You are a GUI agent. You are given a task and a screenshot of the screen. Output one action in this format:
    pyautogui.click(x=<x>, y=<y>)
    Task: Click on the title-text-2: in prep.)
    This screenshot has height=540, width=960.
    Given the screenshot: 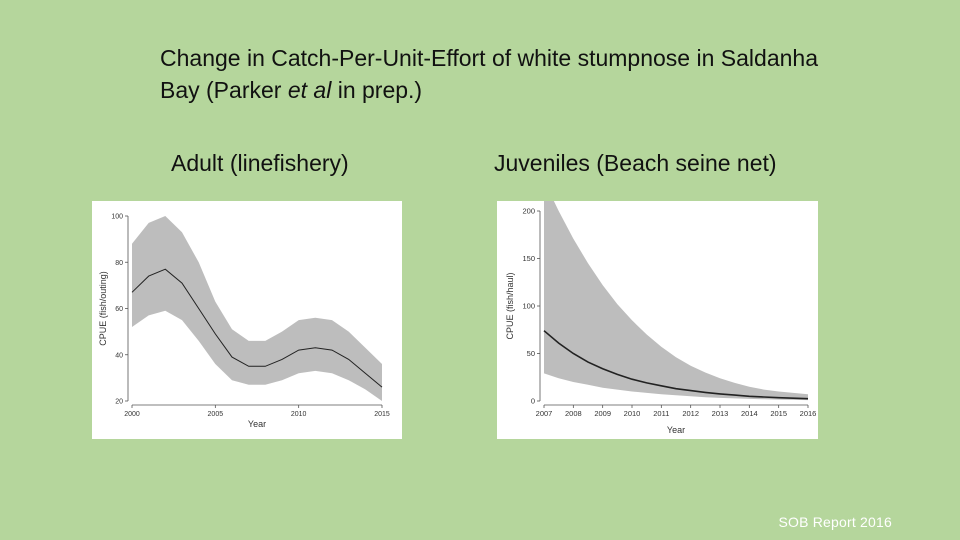 What is the action you would take?
    pyautogui.click(x=377, y=90)
    